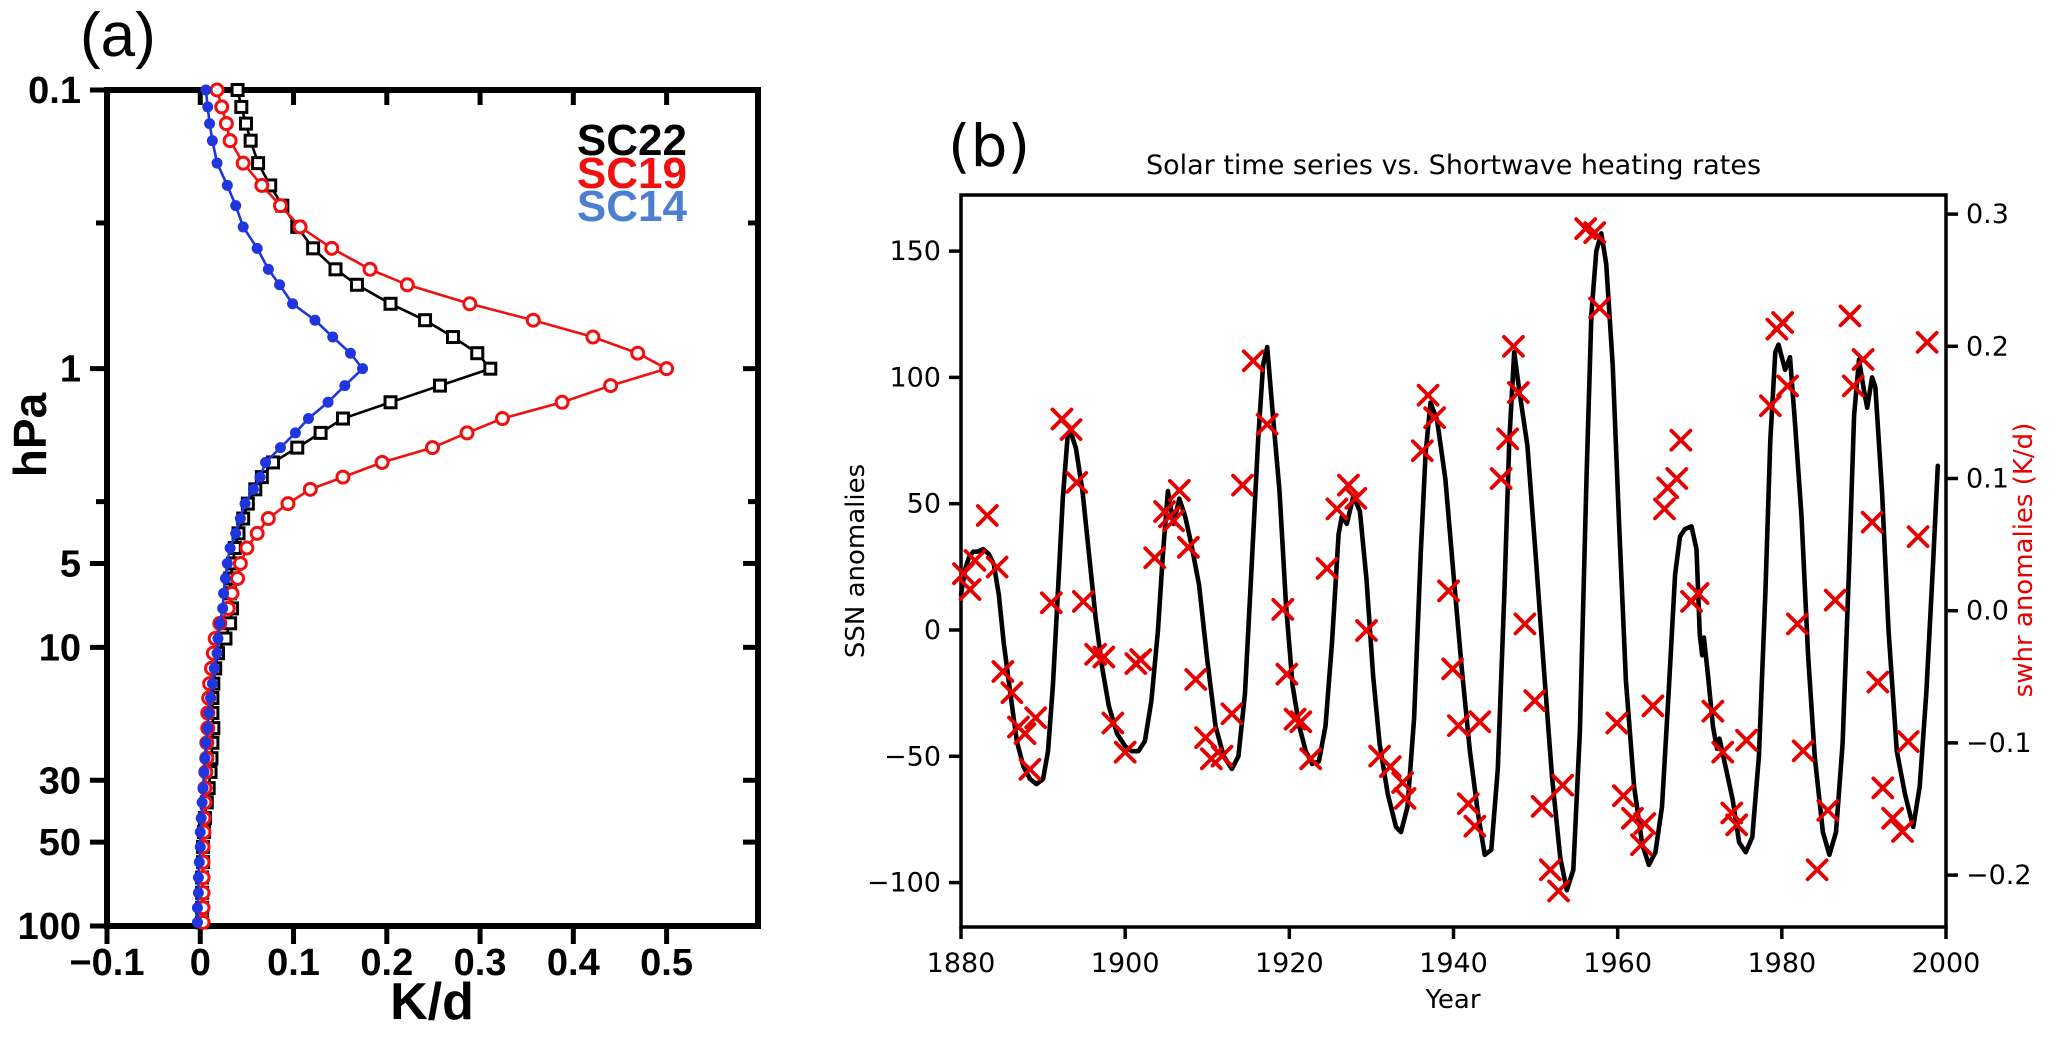 The image size is (2068, 1039). Describe the element at coordinates (432, 1002) in the screenshot. I see `panel-a-x-axis-title: K/d` at that location.